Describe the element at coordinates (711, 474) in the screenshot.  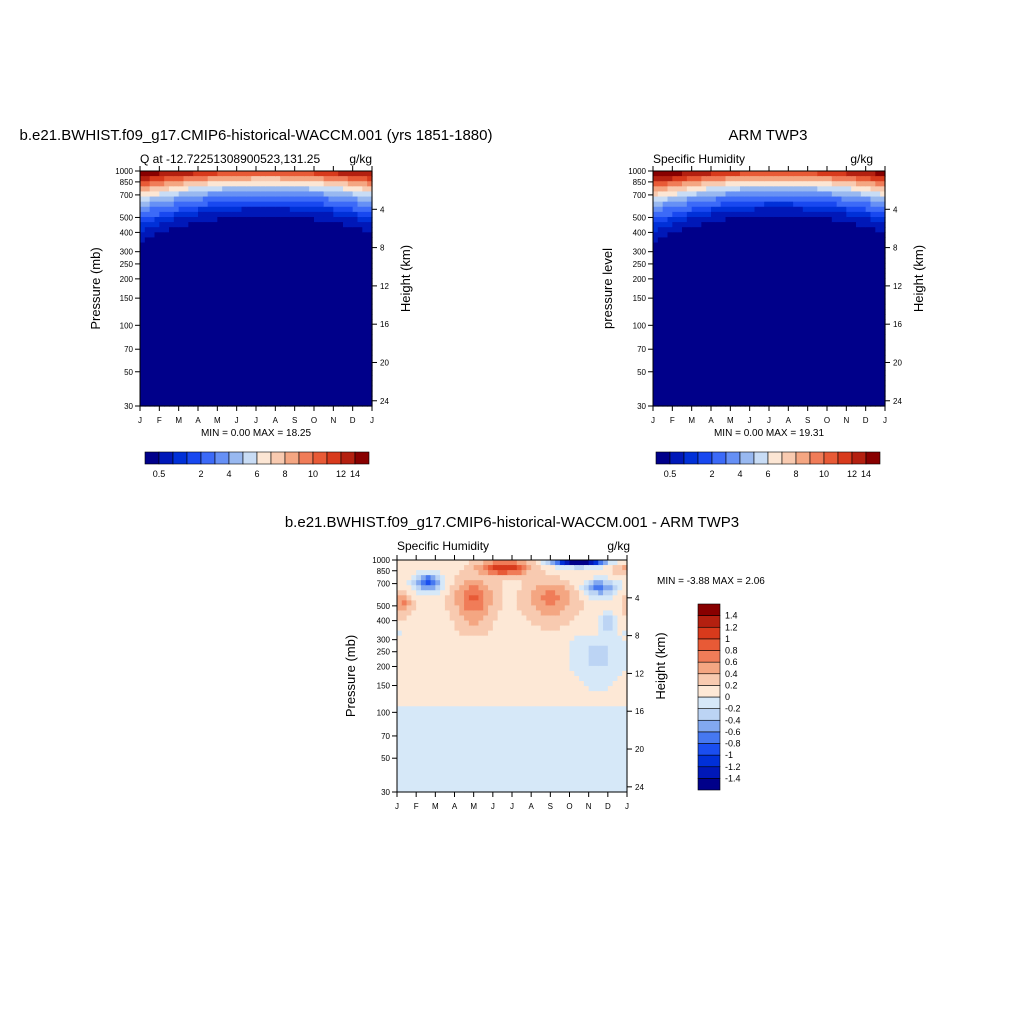
I see `colorbar-label: 2` at that location.